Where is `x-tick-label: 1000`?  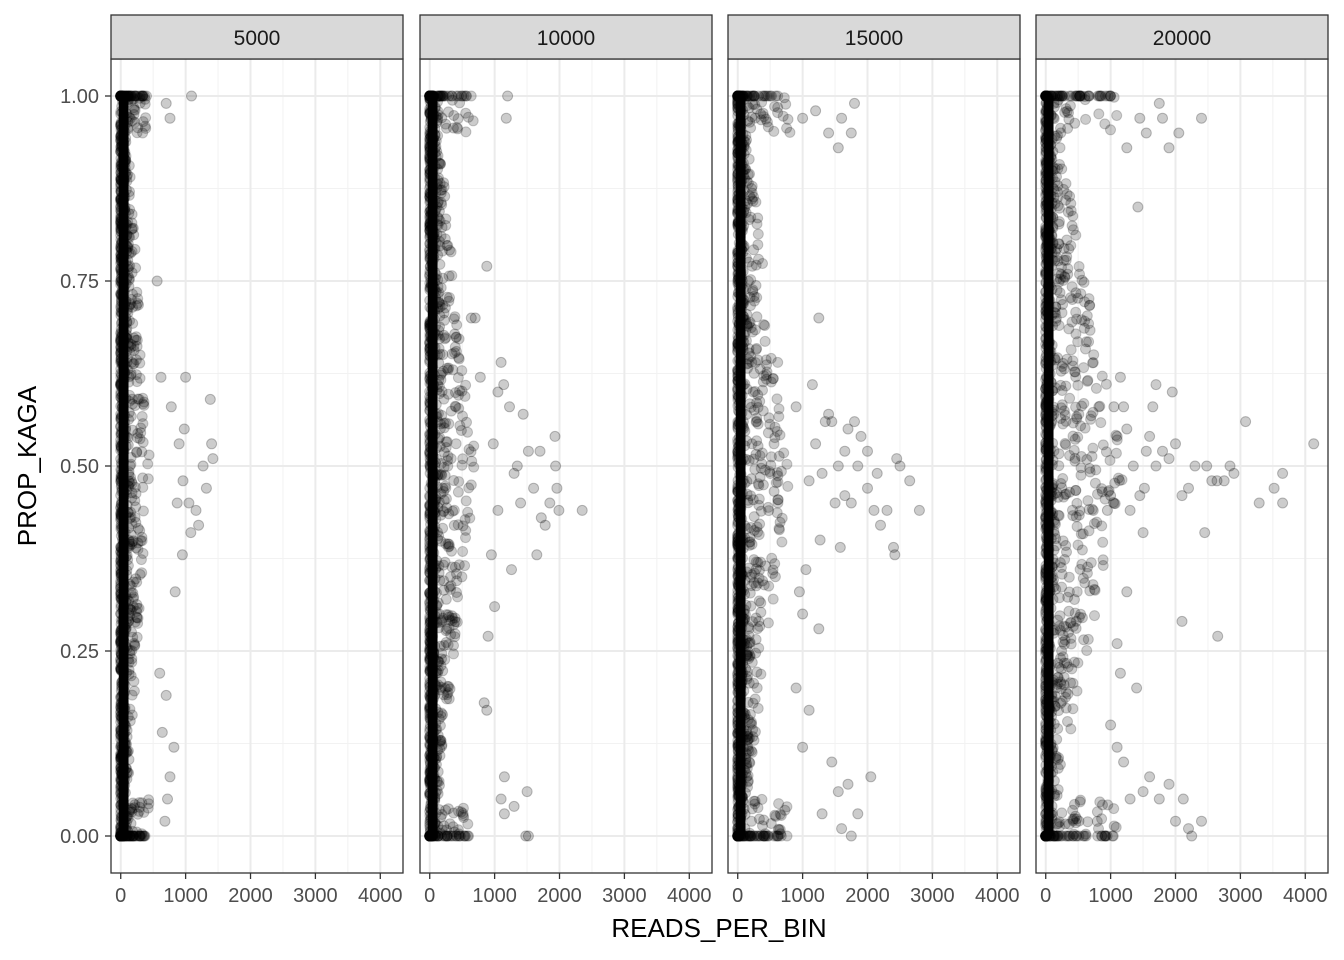 x-tick-label: 1000 is located at coordinates (494, 896).